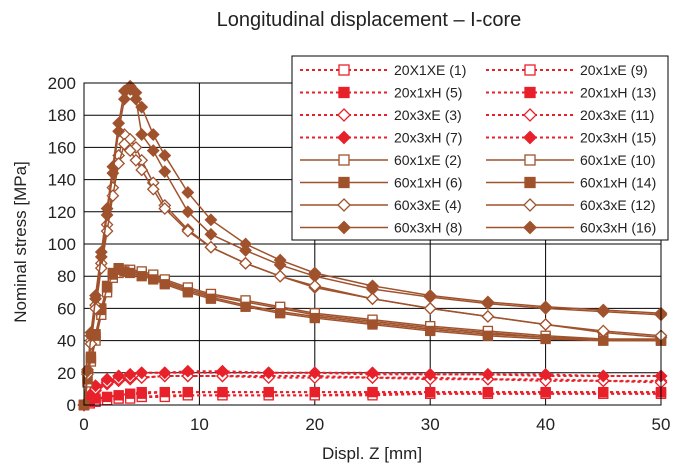 The image size is (694, 465). I want to click on legend-entry: 60x1xE (2), so click(381, 160).